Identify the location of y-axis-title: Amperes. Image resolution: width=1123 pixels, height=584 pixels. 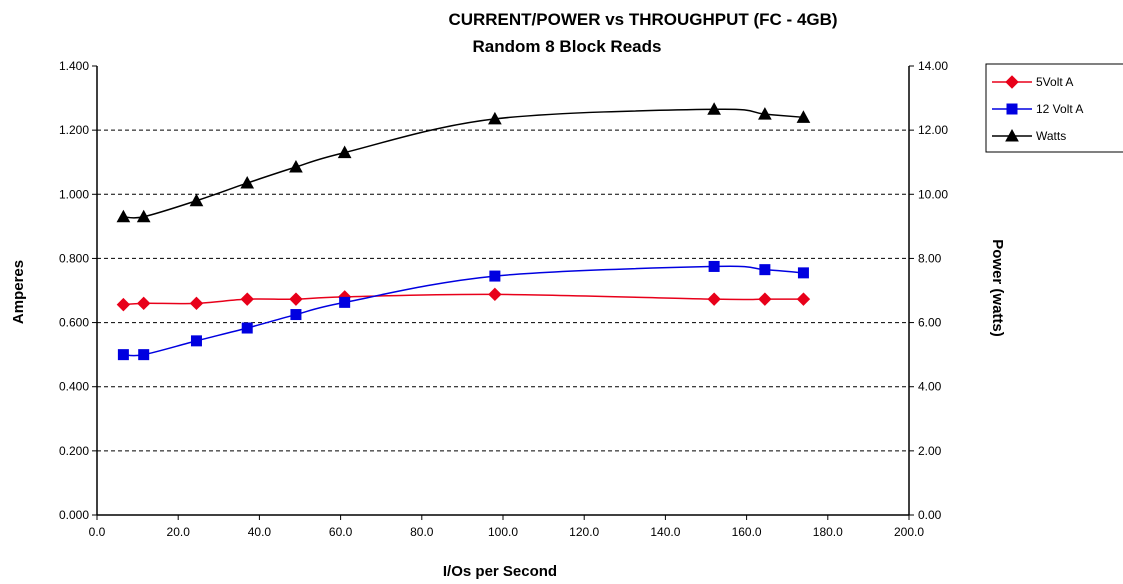
(18, 292).